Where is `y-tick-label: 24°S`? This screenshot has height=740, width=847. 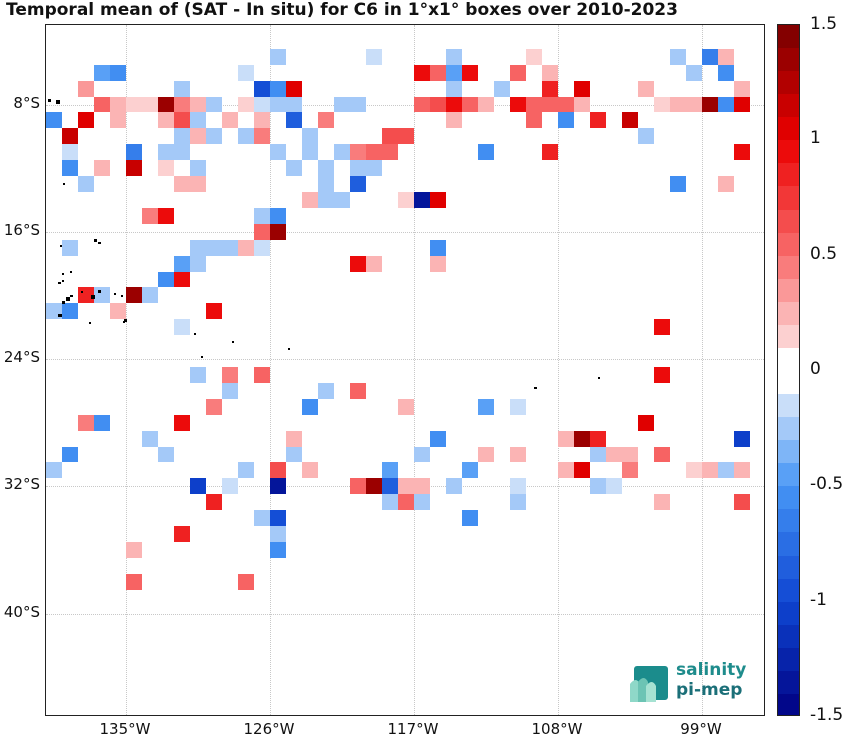 y-tick-label: 24°S is located at coordinates (21, 357).